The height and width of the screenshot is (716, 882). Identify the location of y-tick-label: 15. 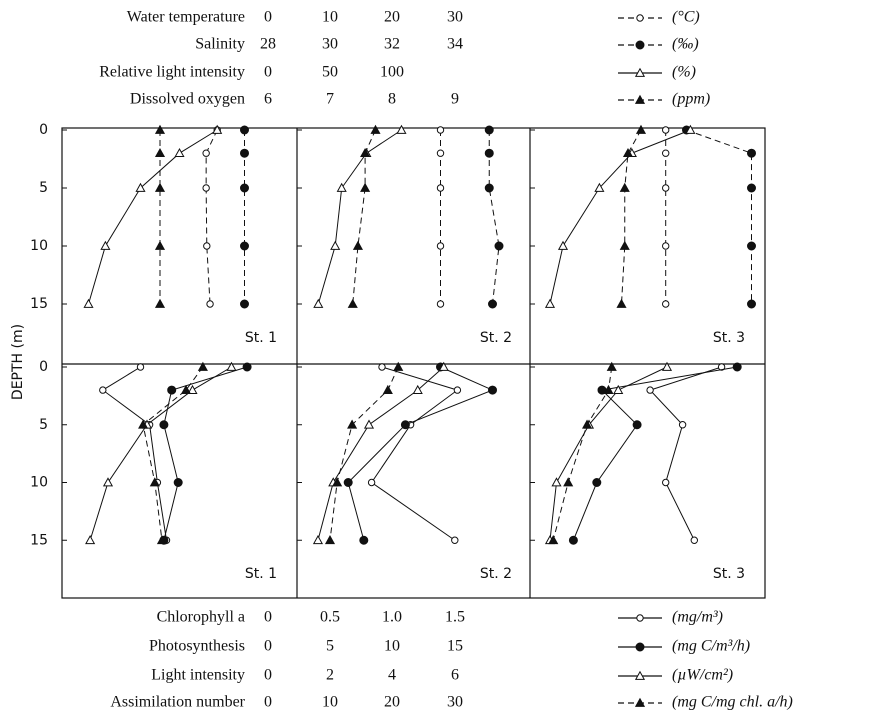
(39, 540).